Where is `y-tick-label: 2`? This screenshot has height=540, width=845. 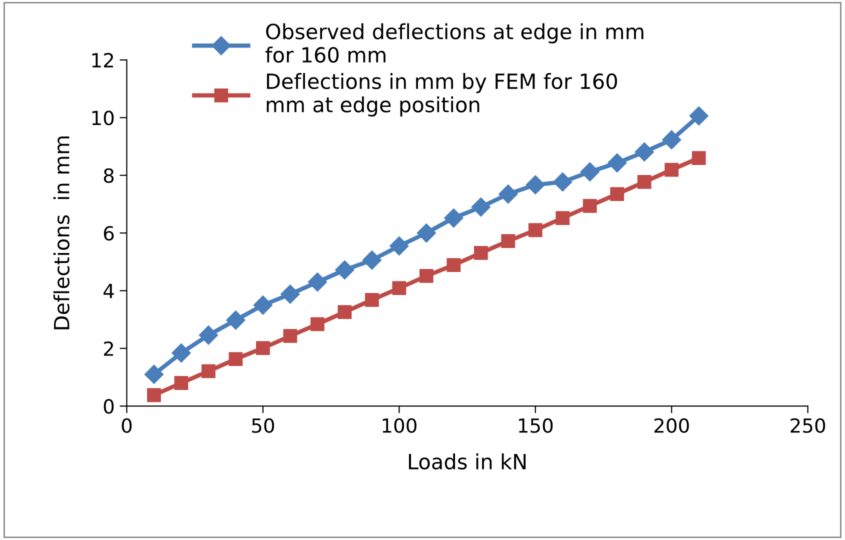 y-tick-label: 2 is located at coordinates (108, 348).